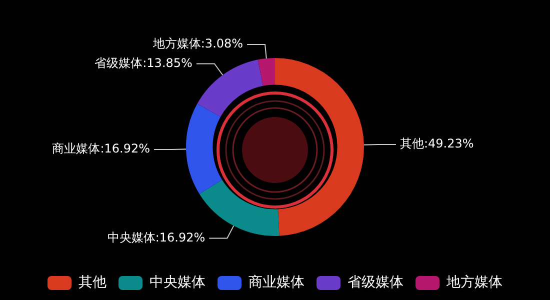  I want to click on slice-label: 其他, so click(412, 143).